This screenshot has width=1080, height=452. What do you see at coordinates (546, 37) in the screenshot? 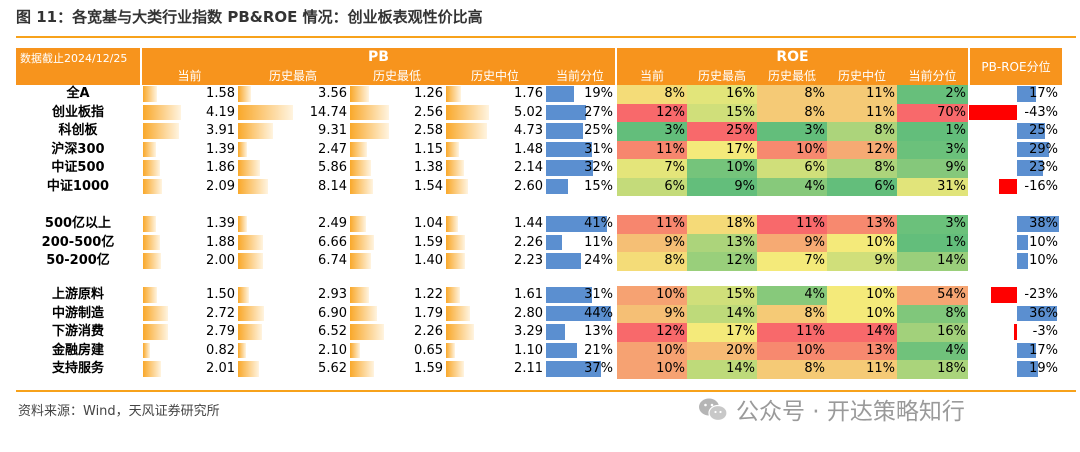
I see `top-rule` at bounding box center [546, 37].